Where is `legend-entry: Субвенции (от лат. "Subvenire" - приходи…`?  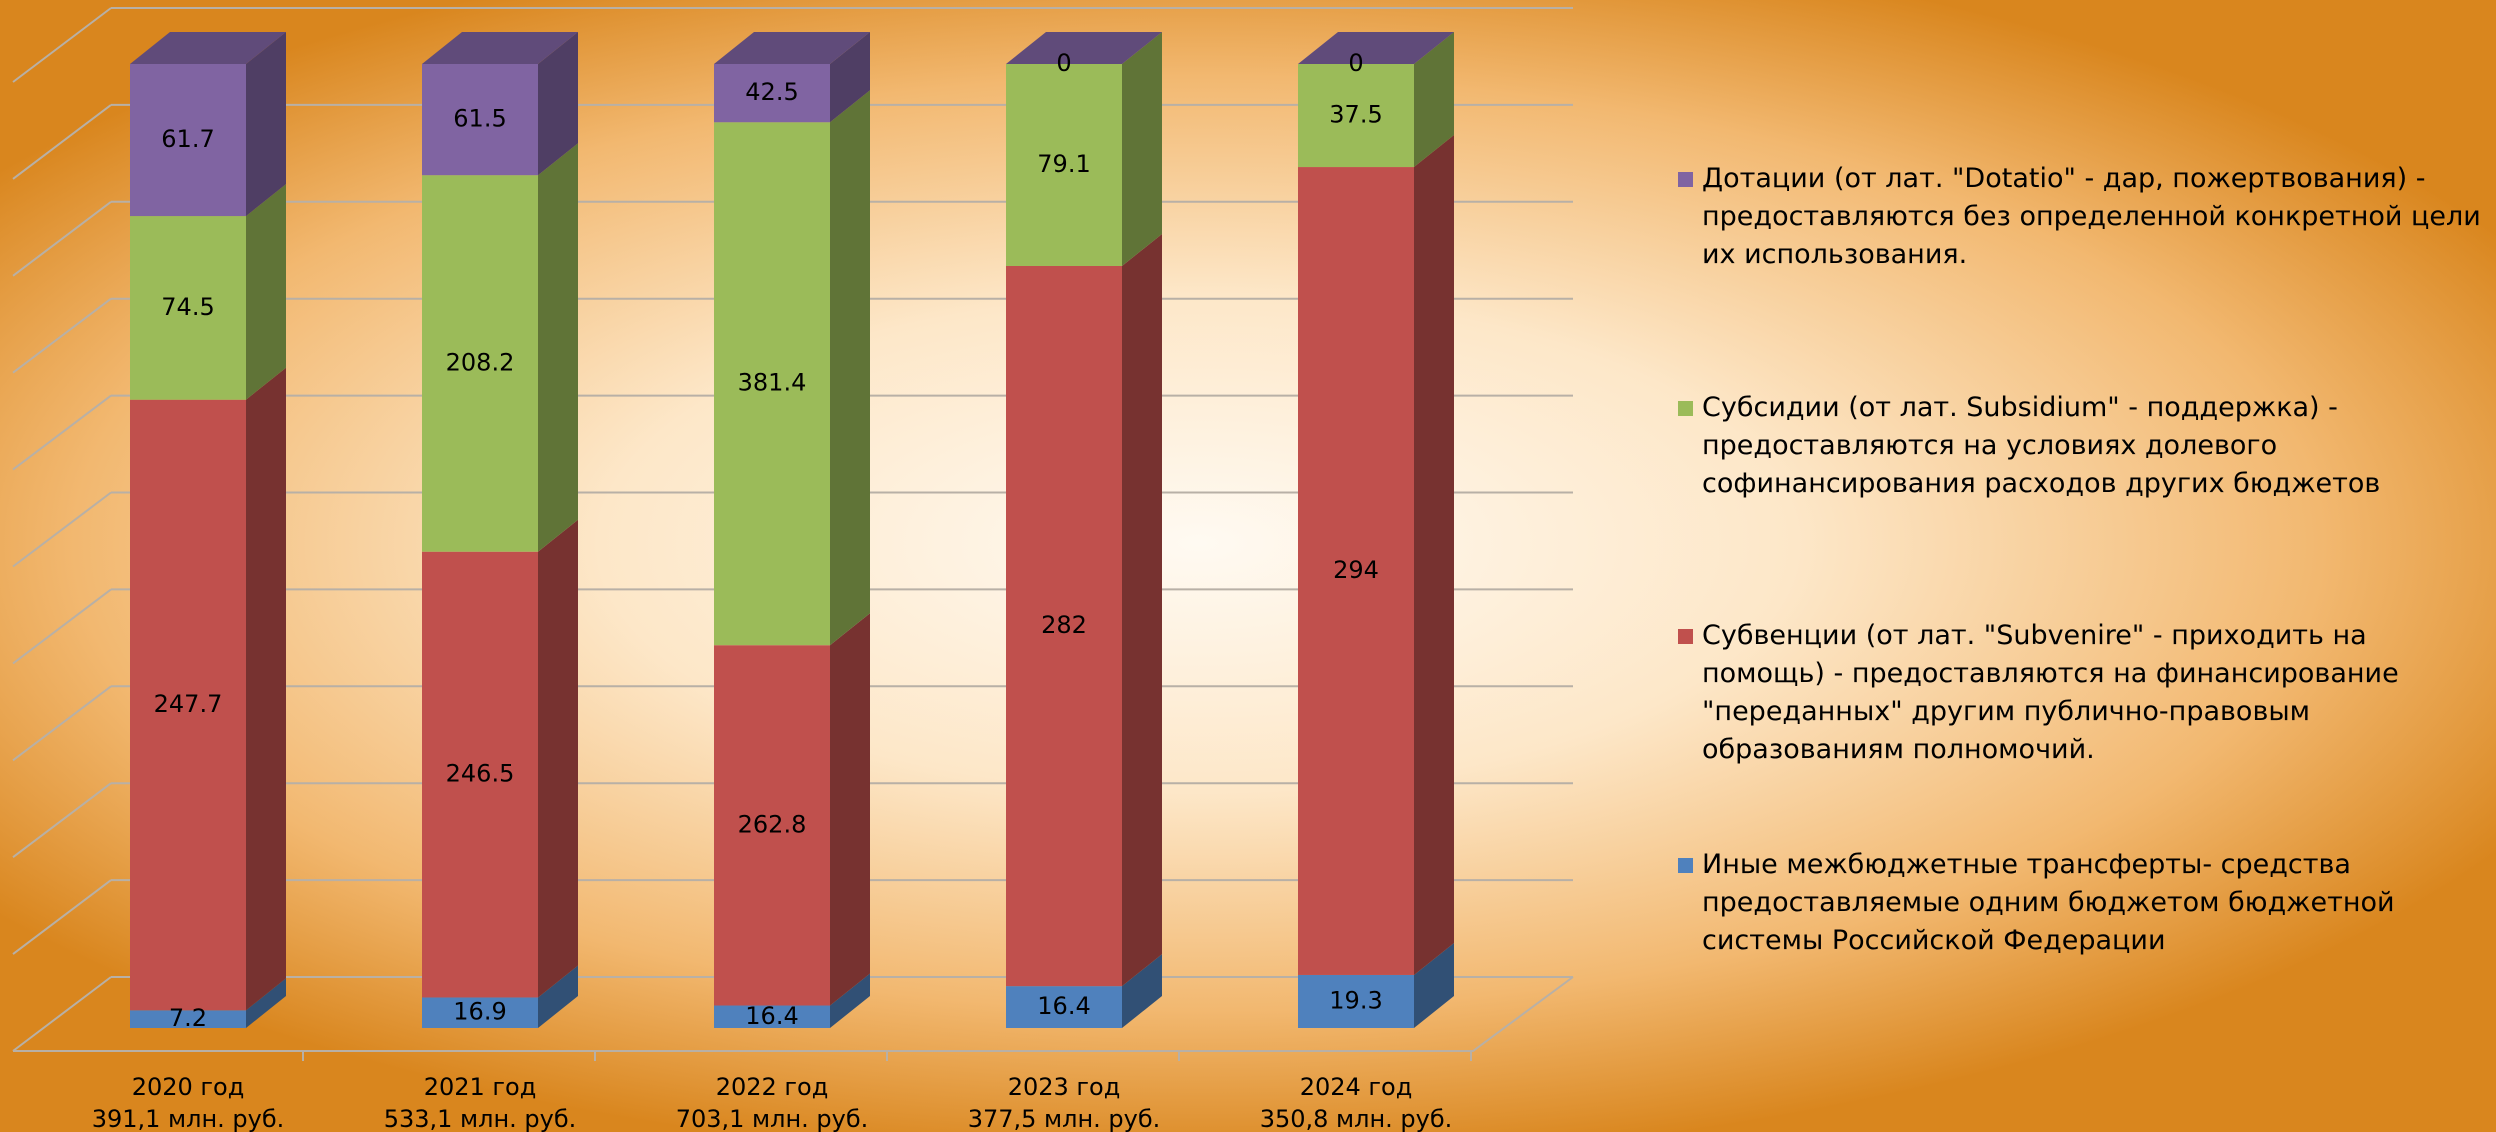 legend-entry: Субвенции (от лат. "Subvenire" - приходи… is located at coordinates (2083, 693).